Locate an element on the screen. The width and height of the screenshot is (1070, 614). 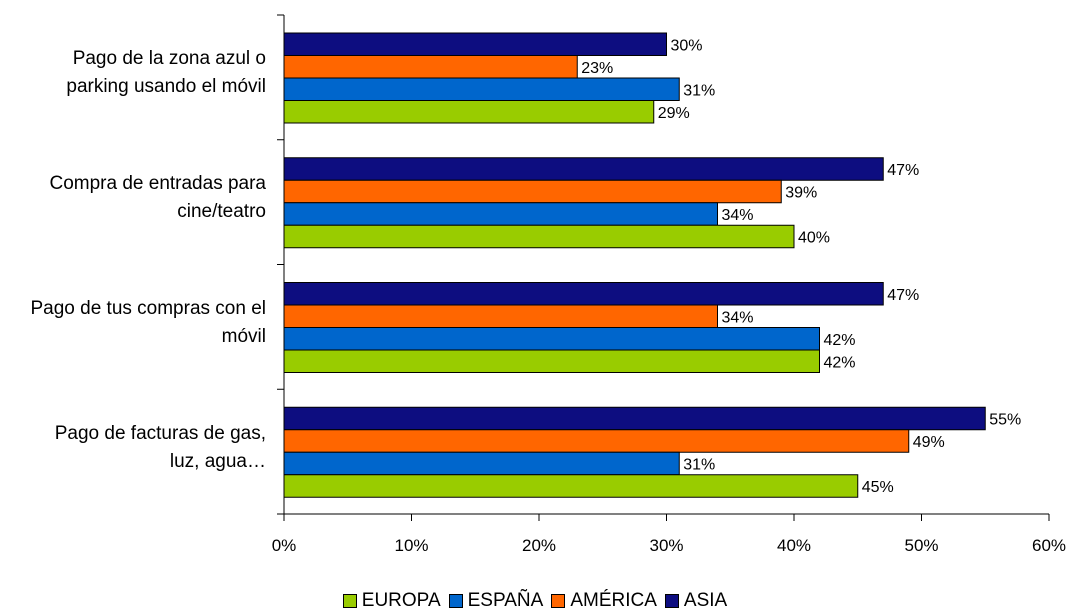
legend-item-europa: EUROPA is located at coordinates (391, 601).